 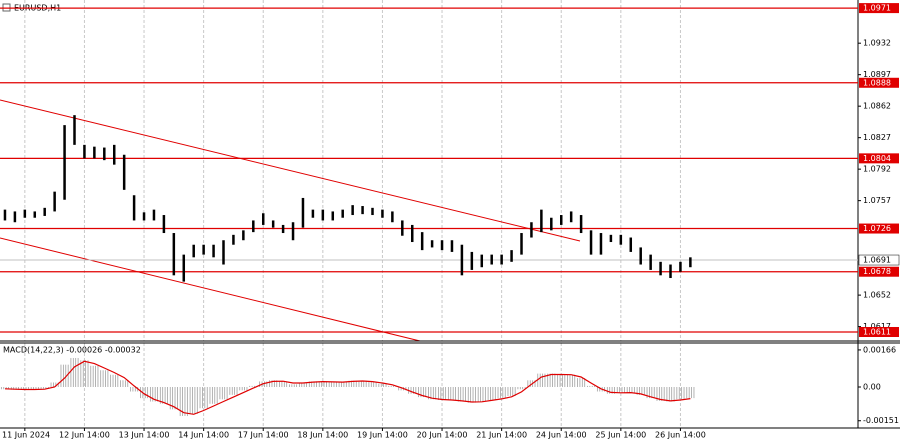 I want to click on y-tick-label: 1.0827, so click(x=877, y=137).